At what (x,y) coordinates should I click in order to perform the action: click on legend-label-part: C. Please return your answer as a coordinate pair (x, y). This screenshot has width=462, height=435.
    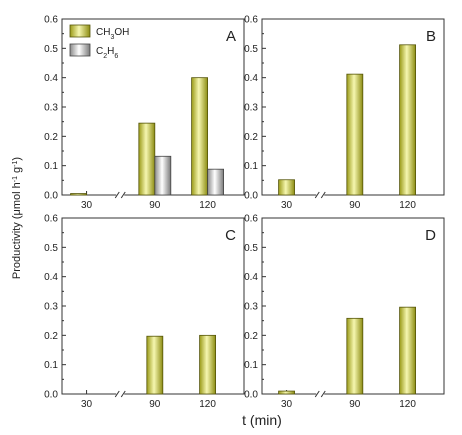
    Looking at the image, I should click on (99, 51).